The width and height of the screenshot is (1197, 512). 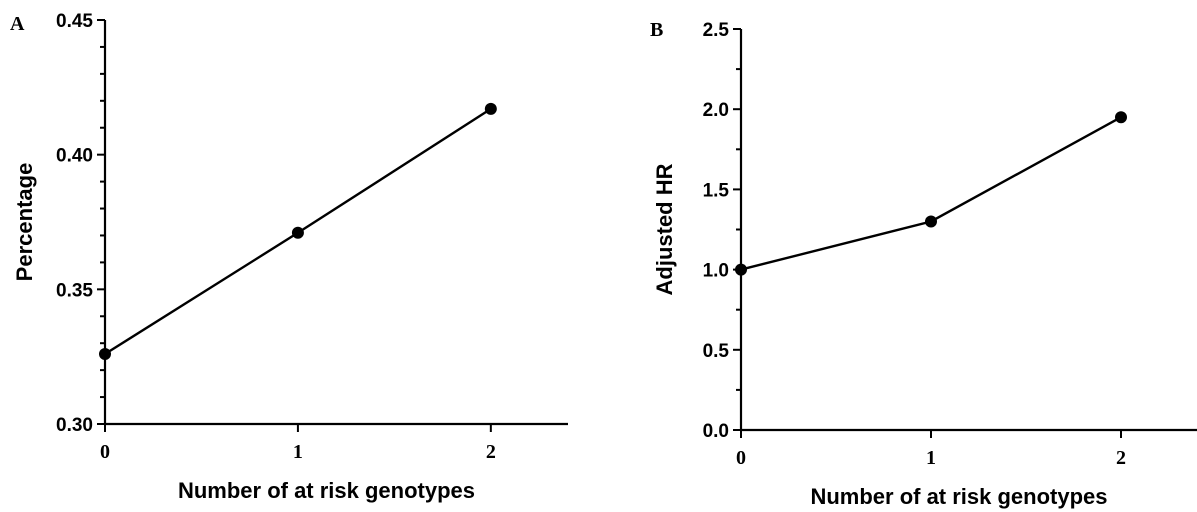 What do you see at coordinates (656, 30) in the screenshot?
I see `panel-b-letter: B` at bounding box center [656, 30].